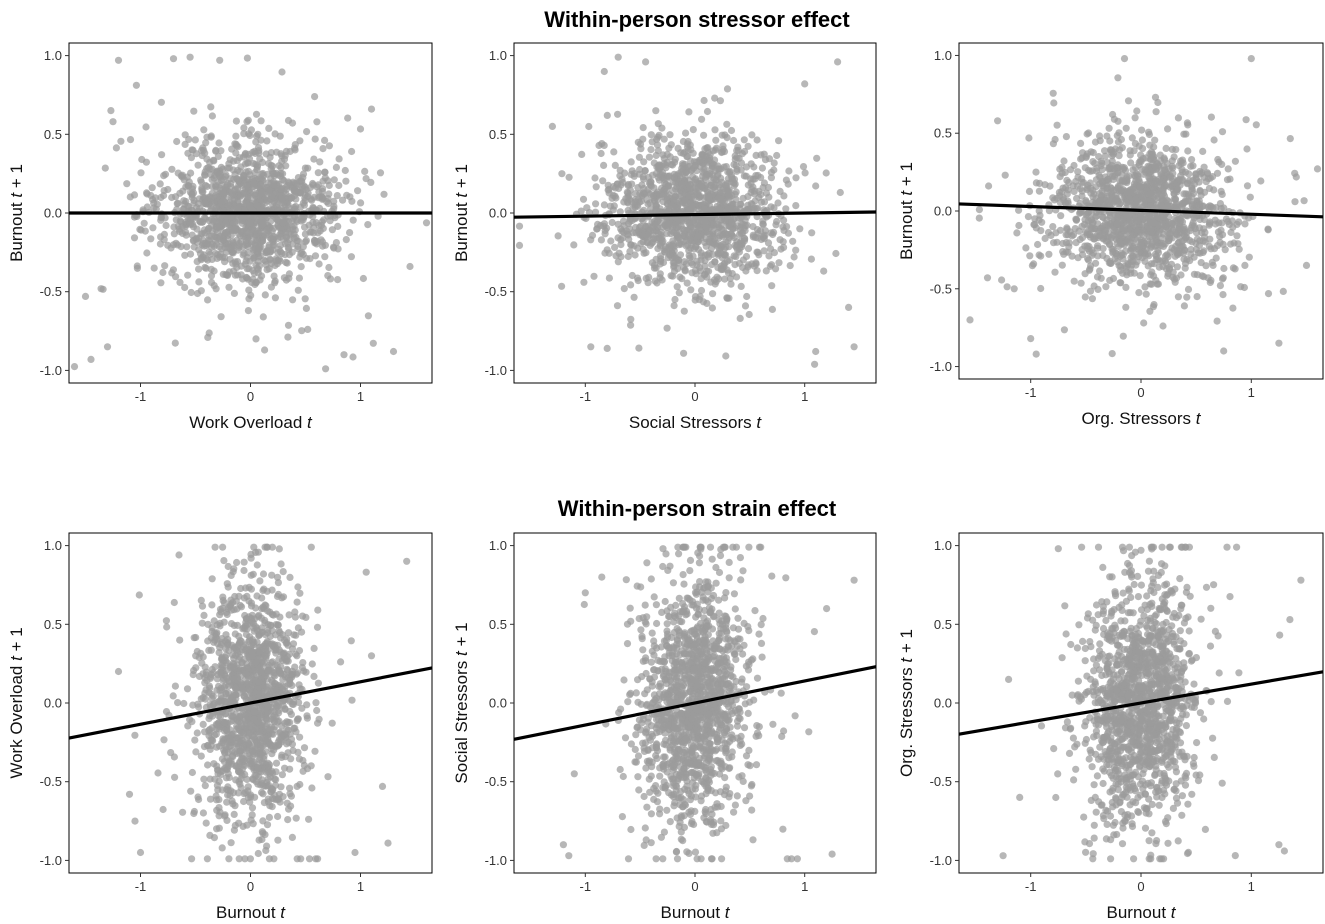 This screenshot has width=1325, height=924. I want to click on x-tick-label: 1, so click(360, 396).